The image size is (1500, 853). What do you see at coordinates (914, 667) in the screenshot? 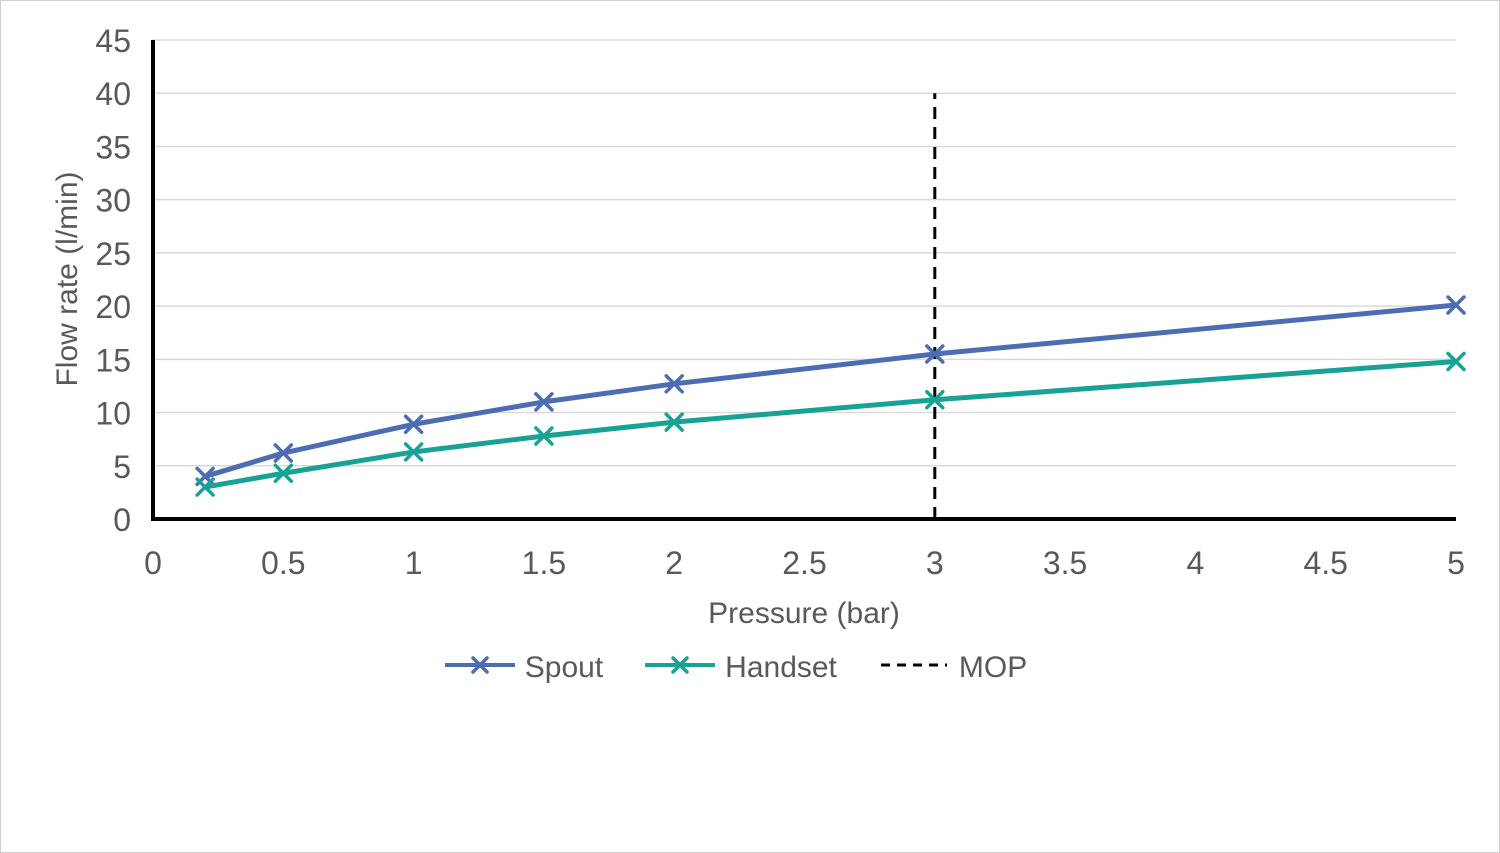
I see `mop-dashed-line-swatch` at bounding box center [914, 667].